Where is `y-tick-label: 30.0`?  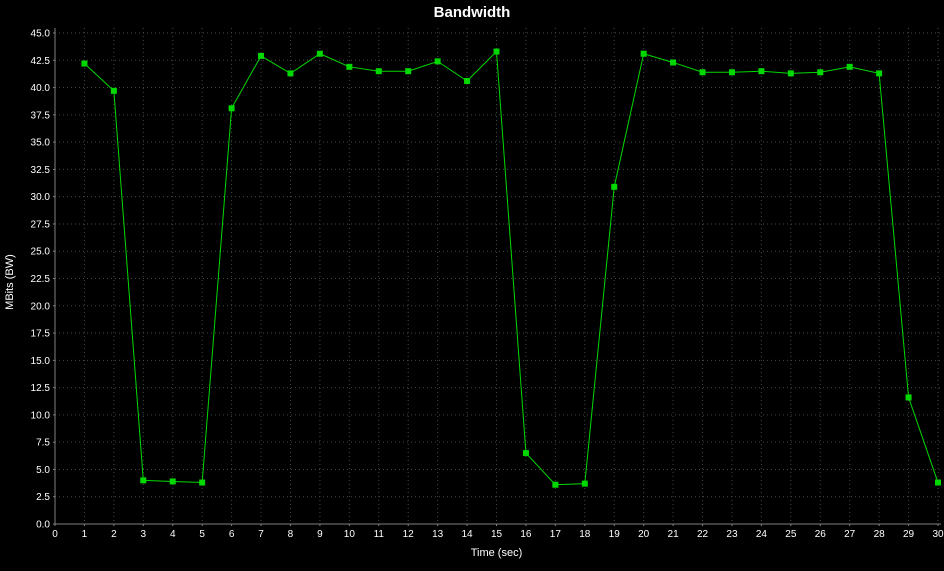 y-tick-label: 30.0 is located at coordinates (41, 197).